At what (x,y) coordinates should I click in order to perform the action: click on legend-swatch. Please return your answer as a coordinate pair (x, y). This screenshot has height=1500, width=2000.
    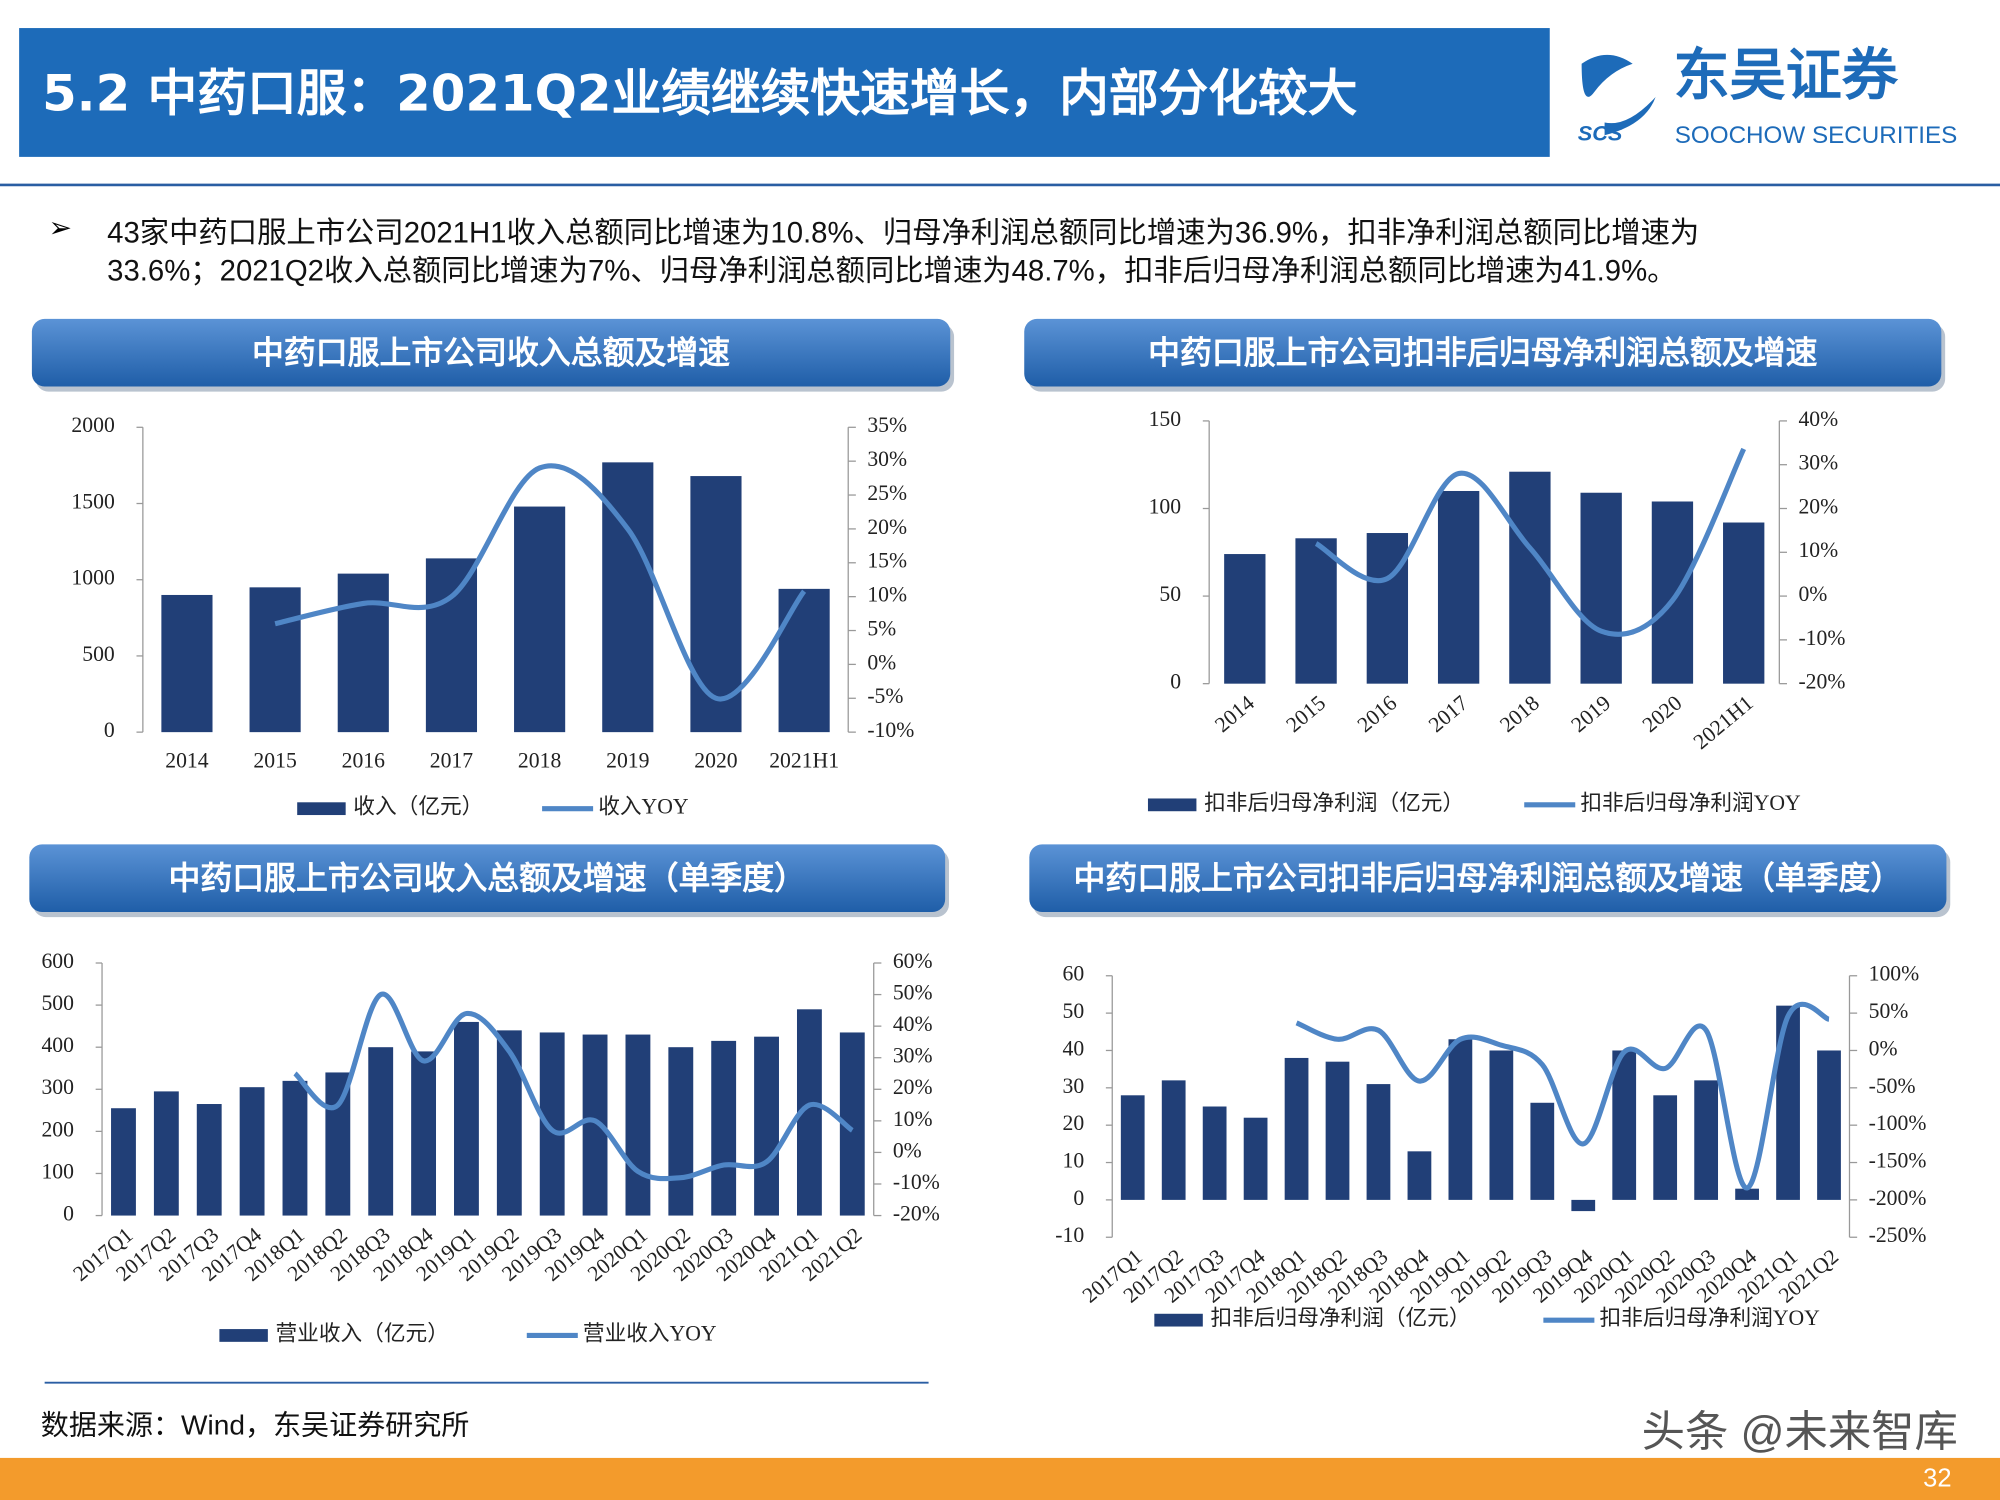
    Looking at the image, I should click on (1178, 1320).